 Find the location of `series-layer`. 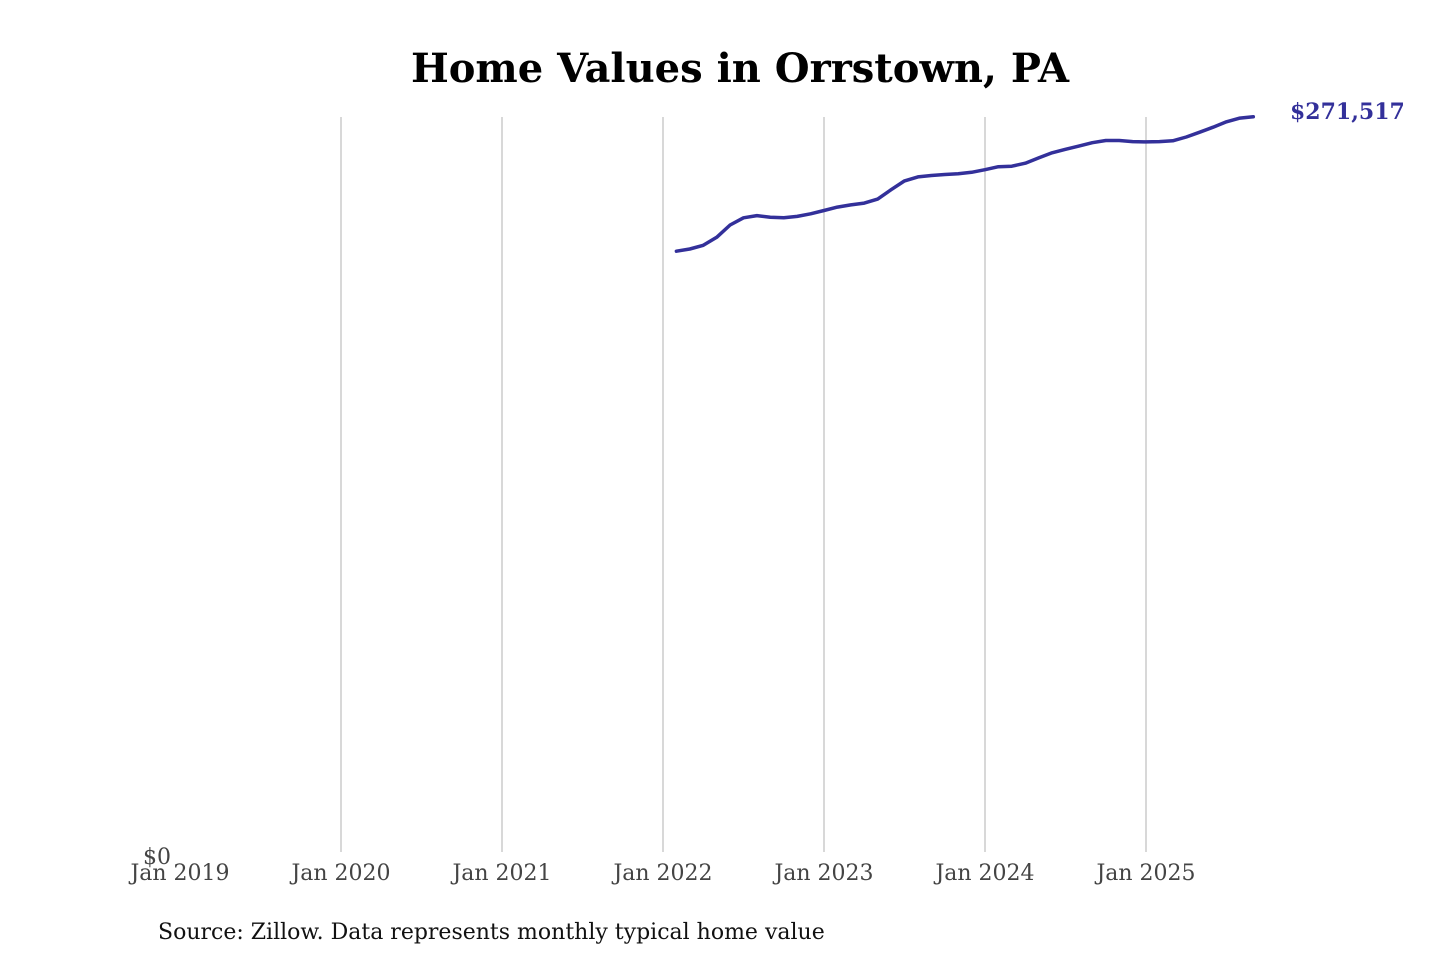

series-layer is located at coordinates (965, 183).